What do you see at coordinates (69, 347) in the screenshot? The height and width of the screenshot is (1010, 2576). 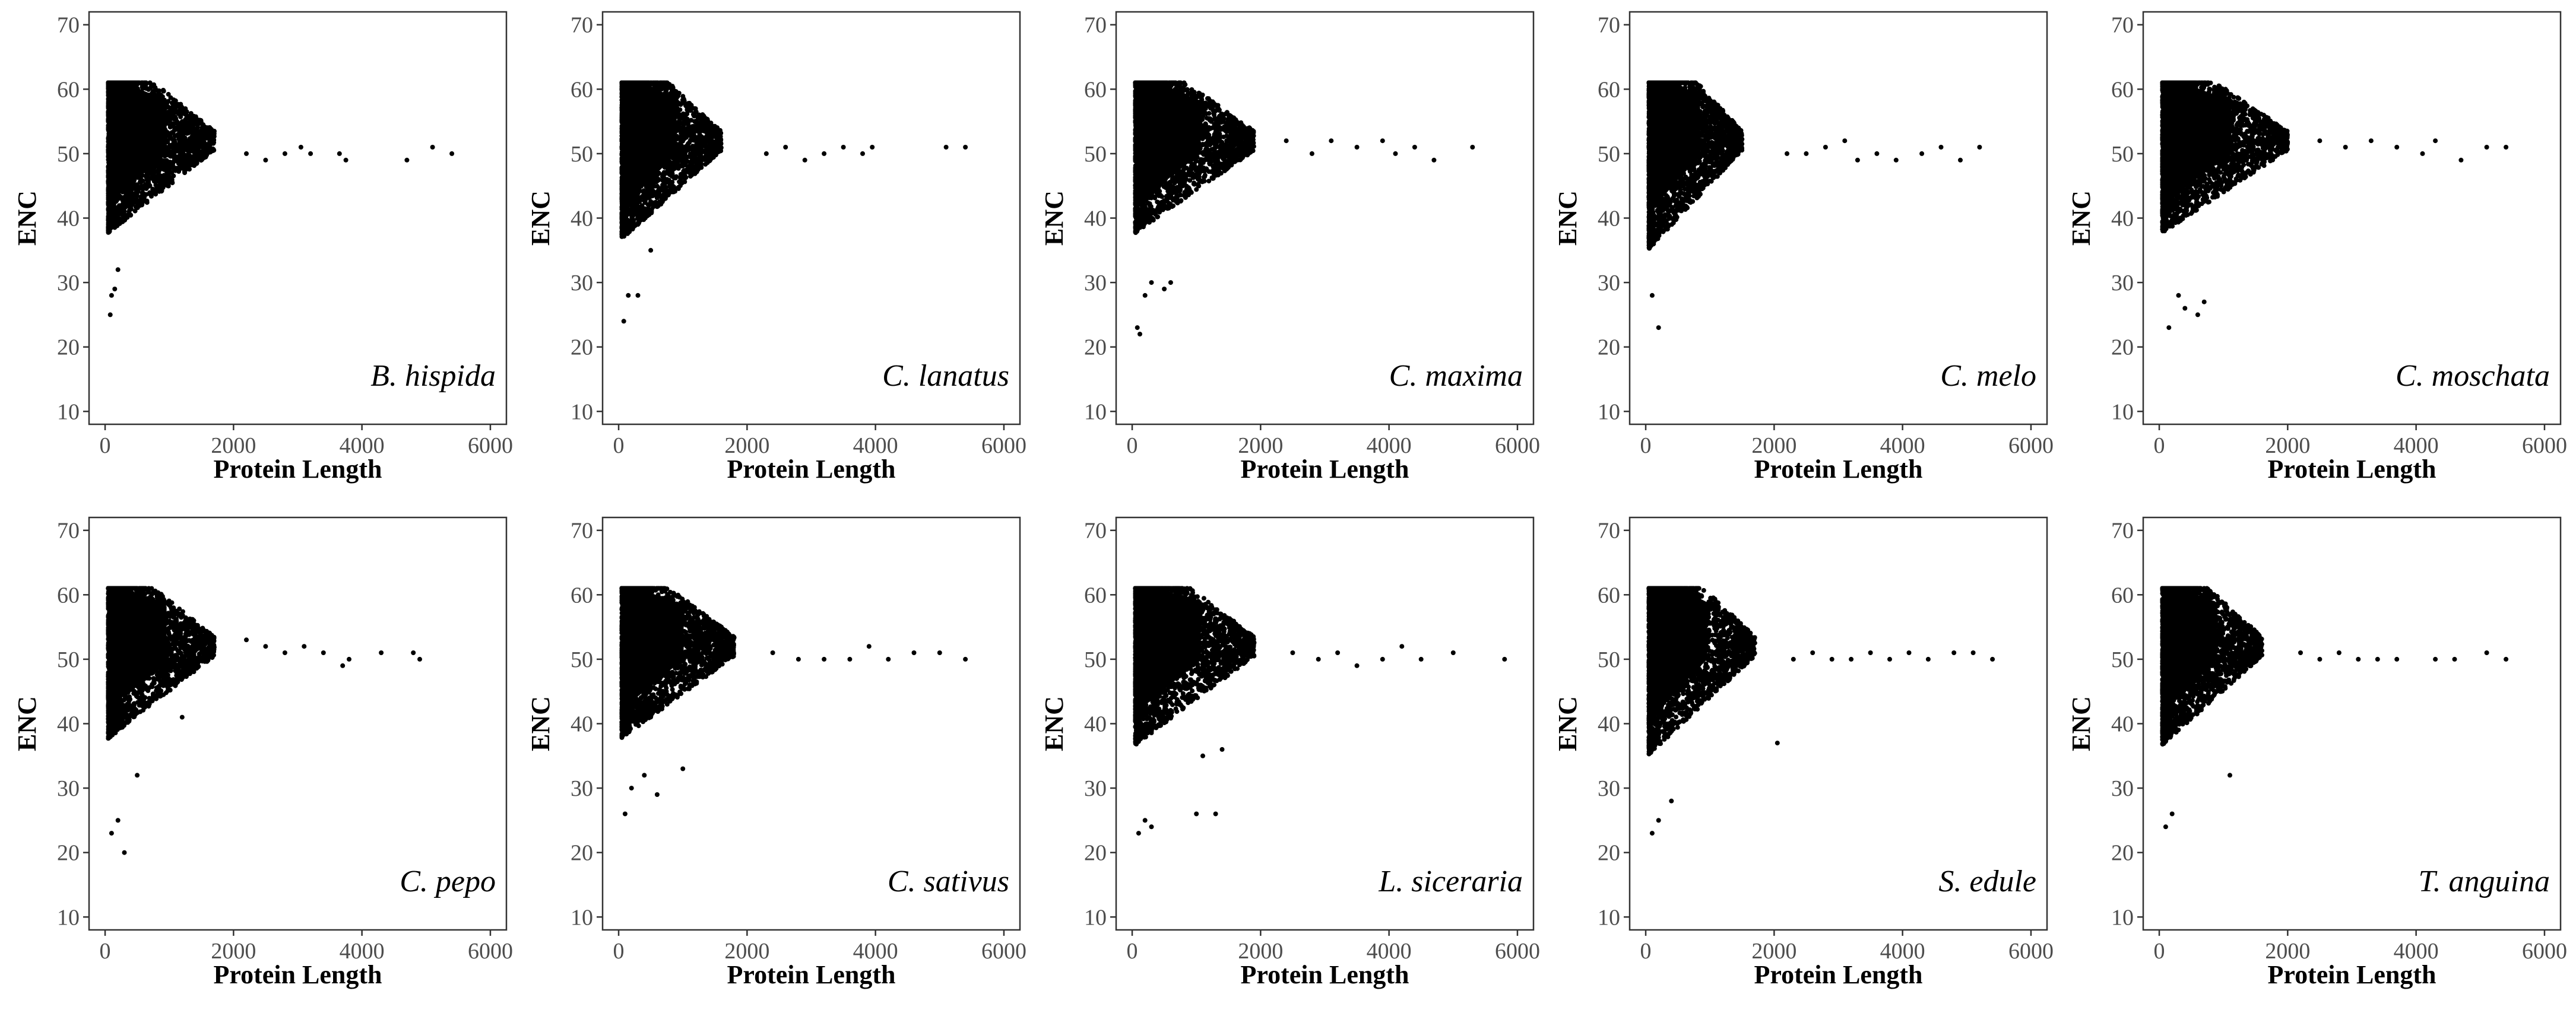 I see `y-tick-label: 20` at bounding box center [69, 347].